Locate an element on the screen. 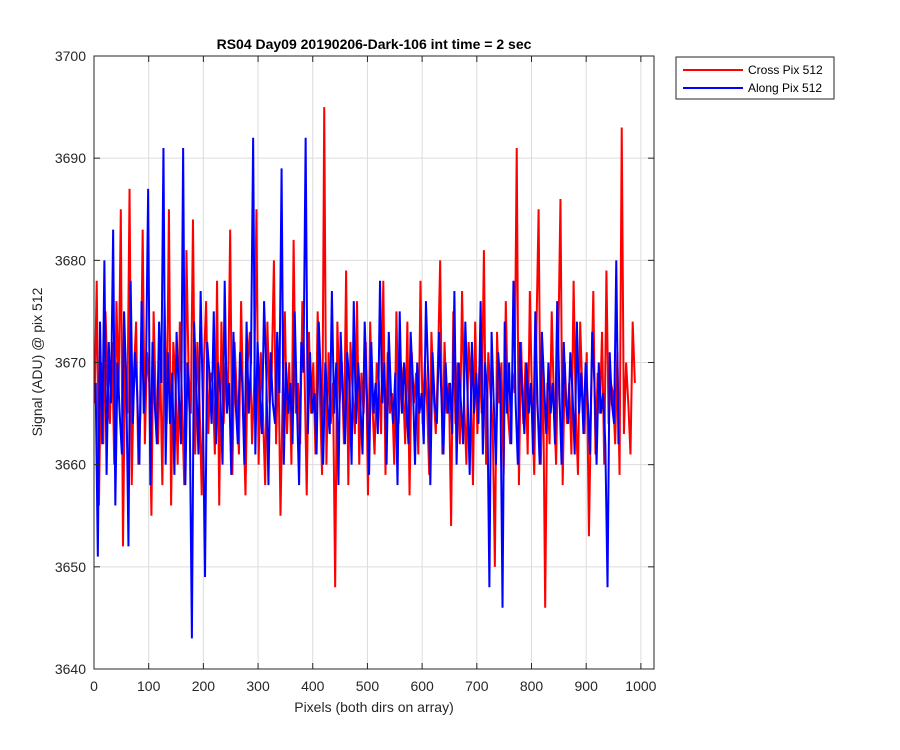 This screenshot has width=900, height=750. x-tick-label: 600 is located at coordinates (422, 686).